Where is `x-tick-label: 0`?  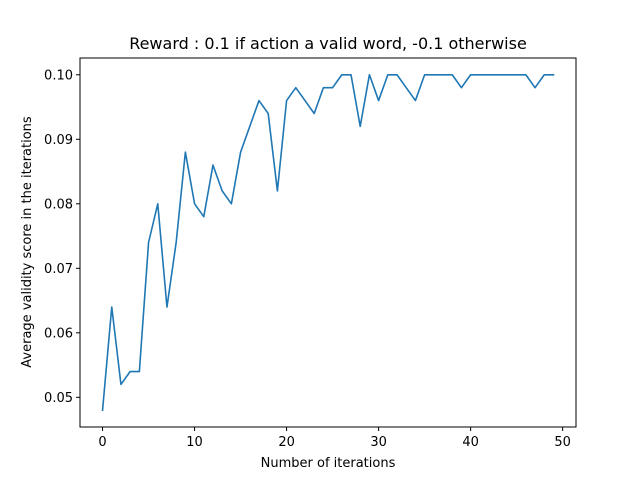 x-tick-label: 0 is located at coordinates (102, 442).